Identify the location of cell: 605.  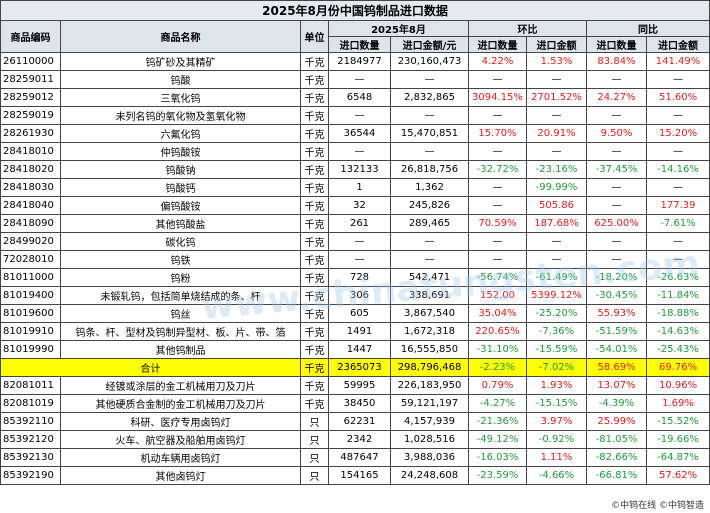
(359, 313).